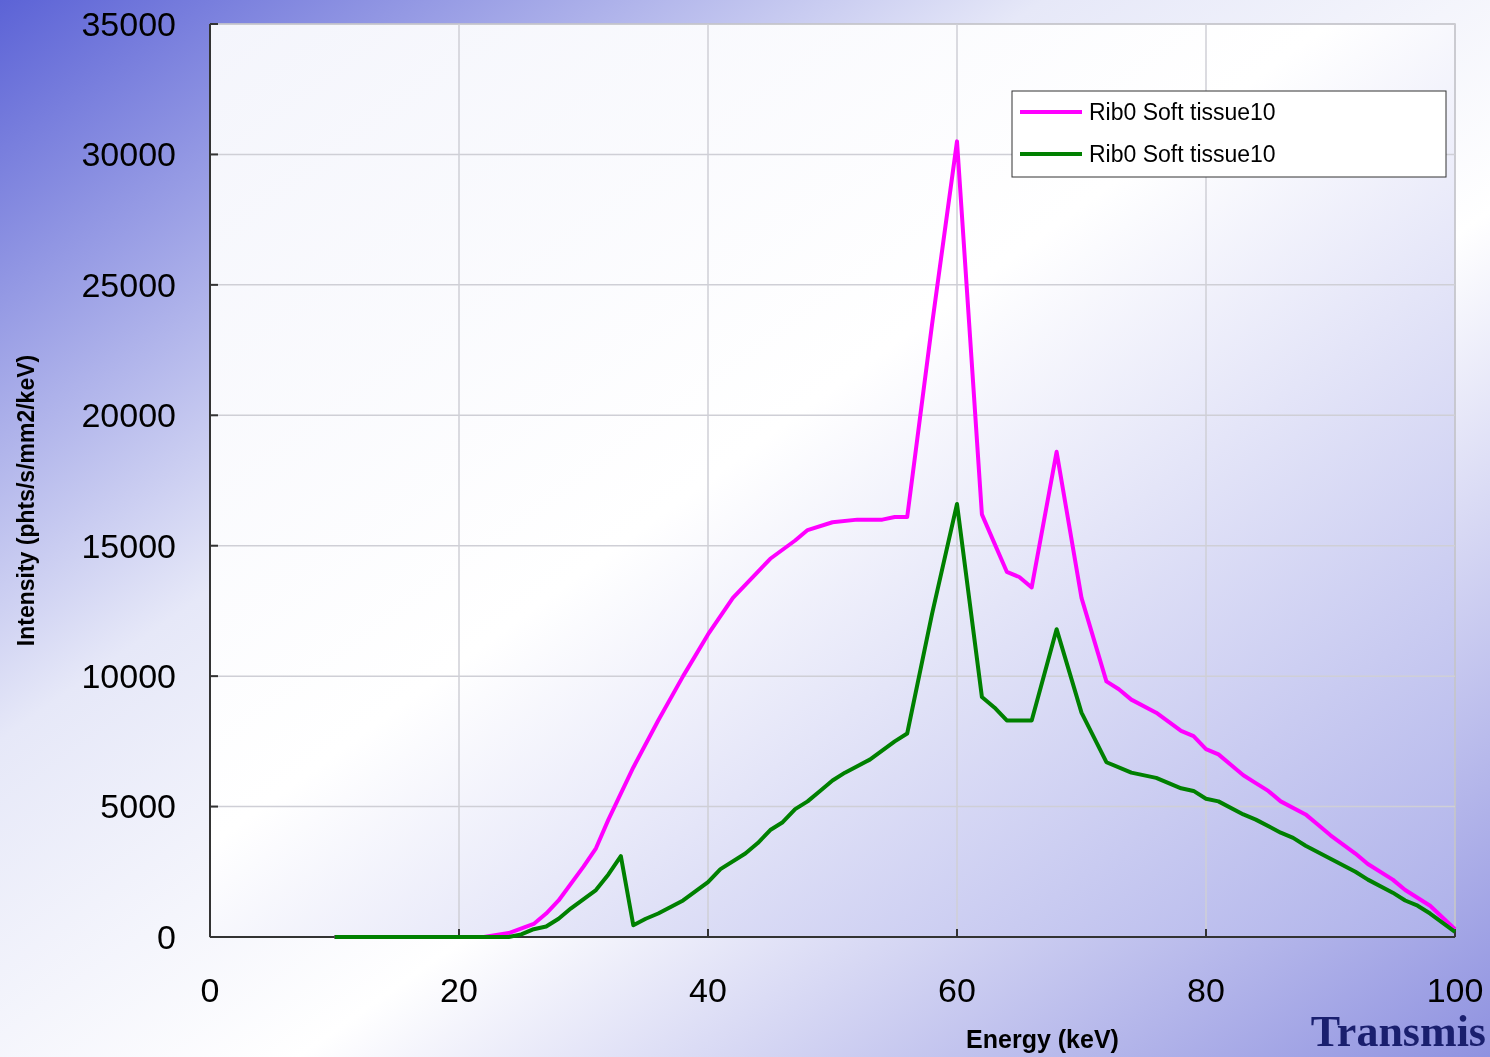  What do you see at coordinates (1455, 990) in the screenshot?
I see `x-tick-label: 100` at bounding box center [1455, 990].